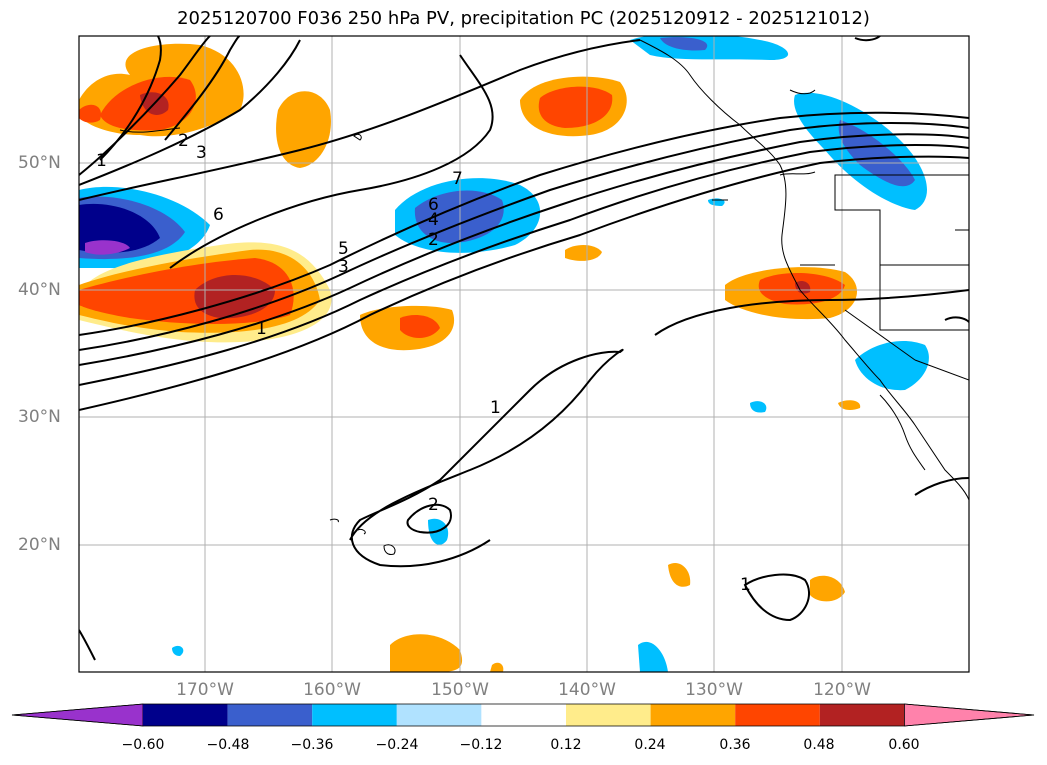 This screenshot has width=1047, height=765. Describe the element at coordinates (77, 715) in the screenshot. I see `colorbar-extend-min` at that location.